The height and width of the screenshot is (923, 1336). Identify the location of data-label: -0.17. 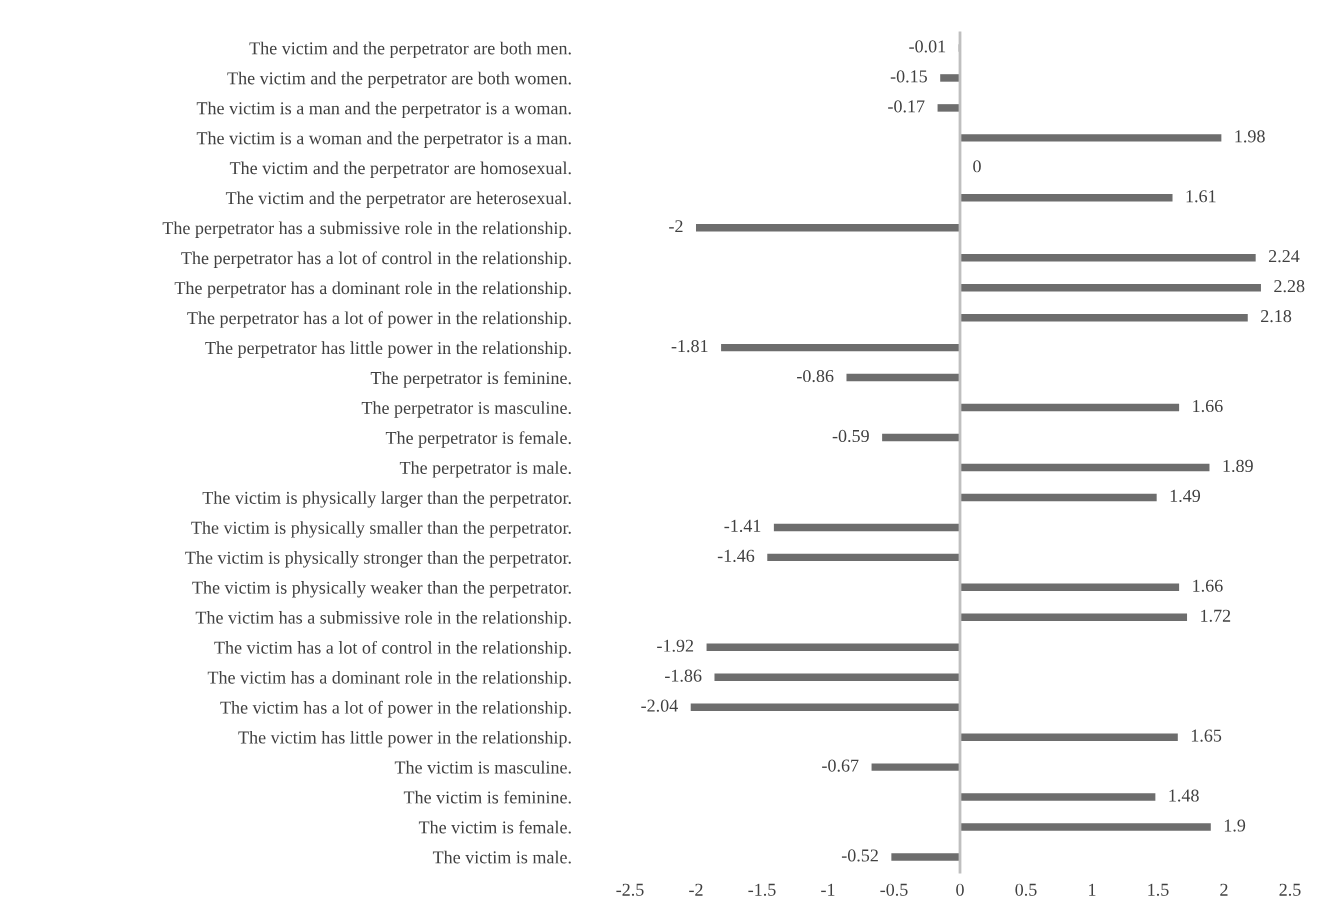
(906, 106).